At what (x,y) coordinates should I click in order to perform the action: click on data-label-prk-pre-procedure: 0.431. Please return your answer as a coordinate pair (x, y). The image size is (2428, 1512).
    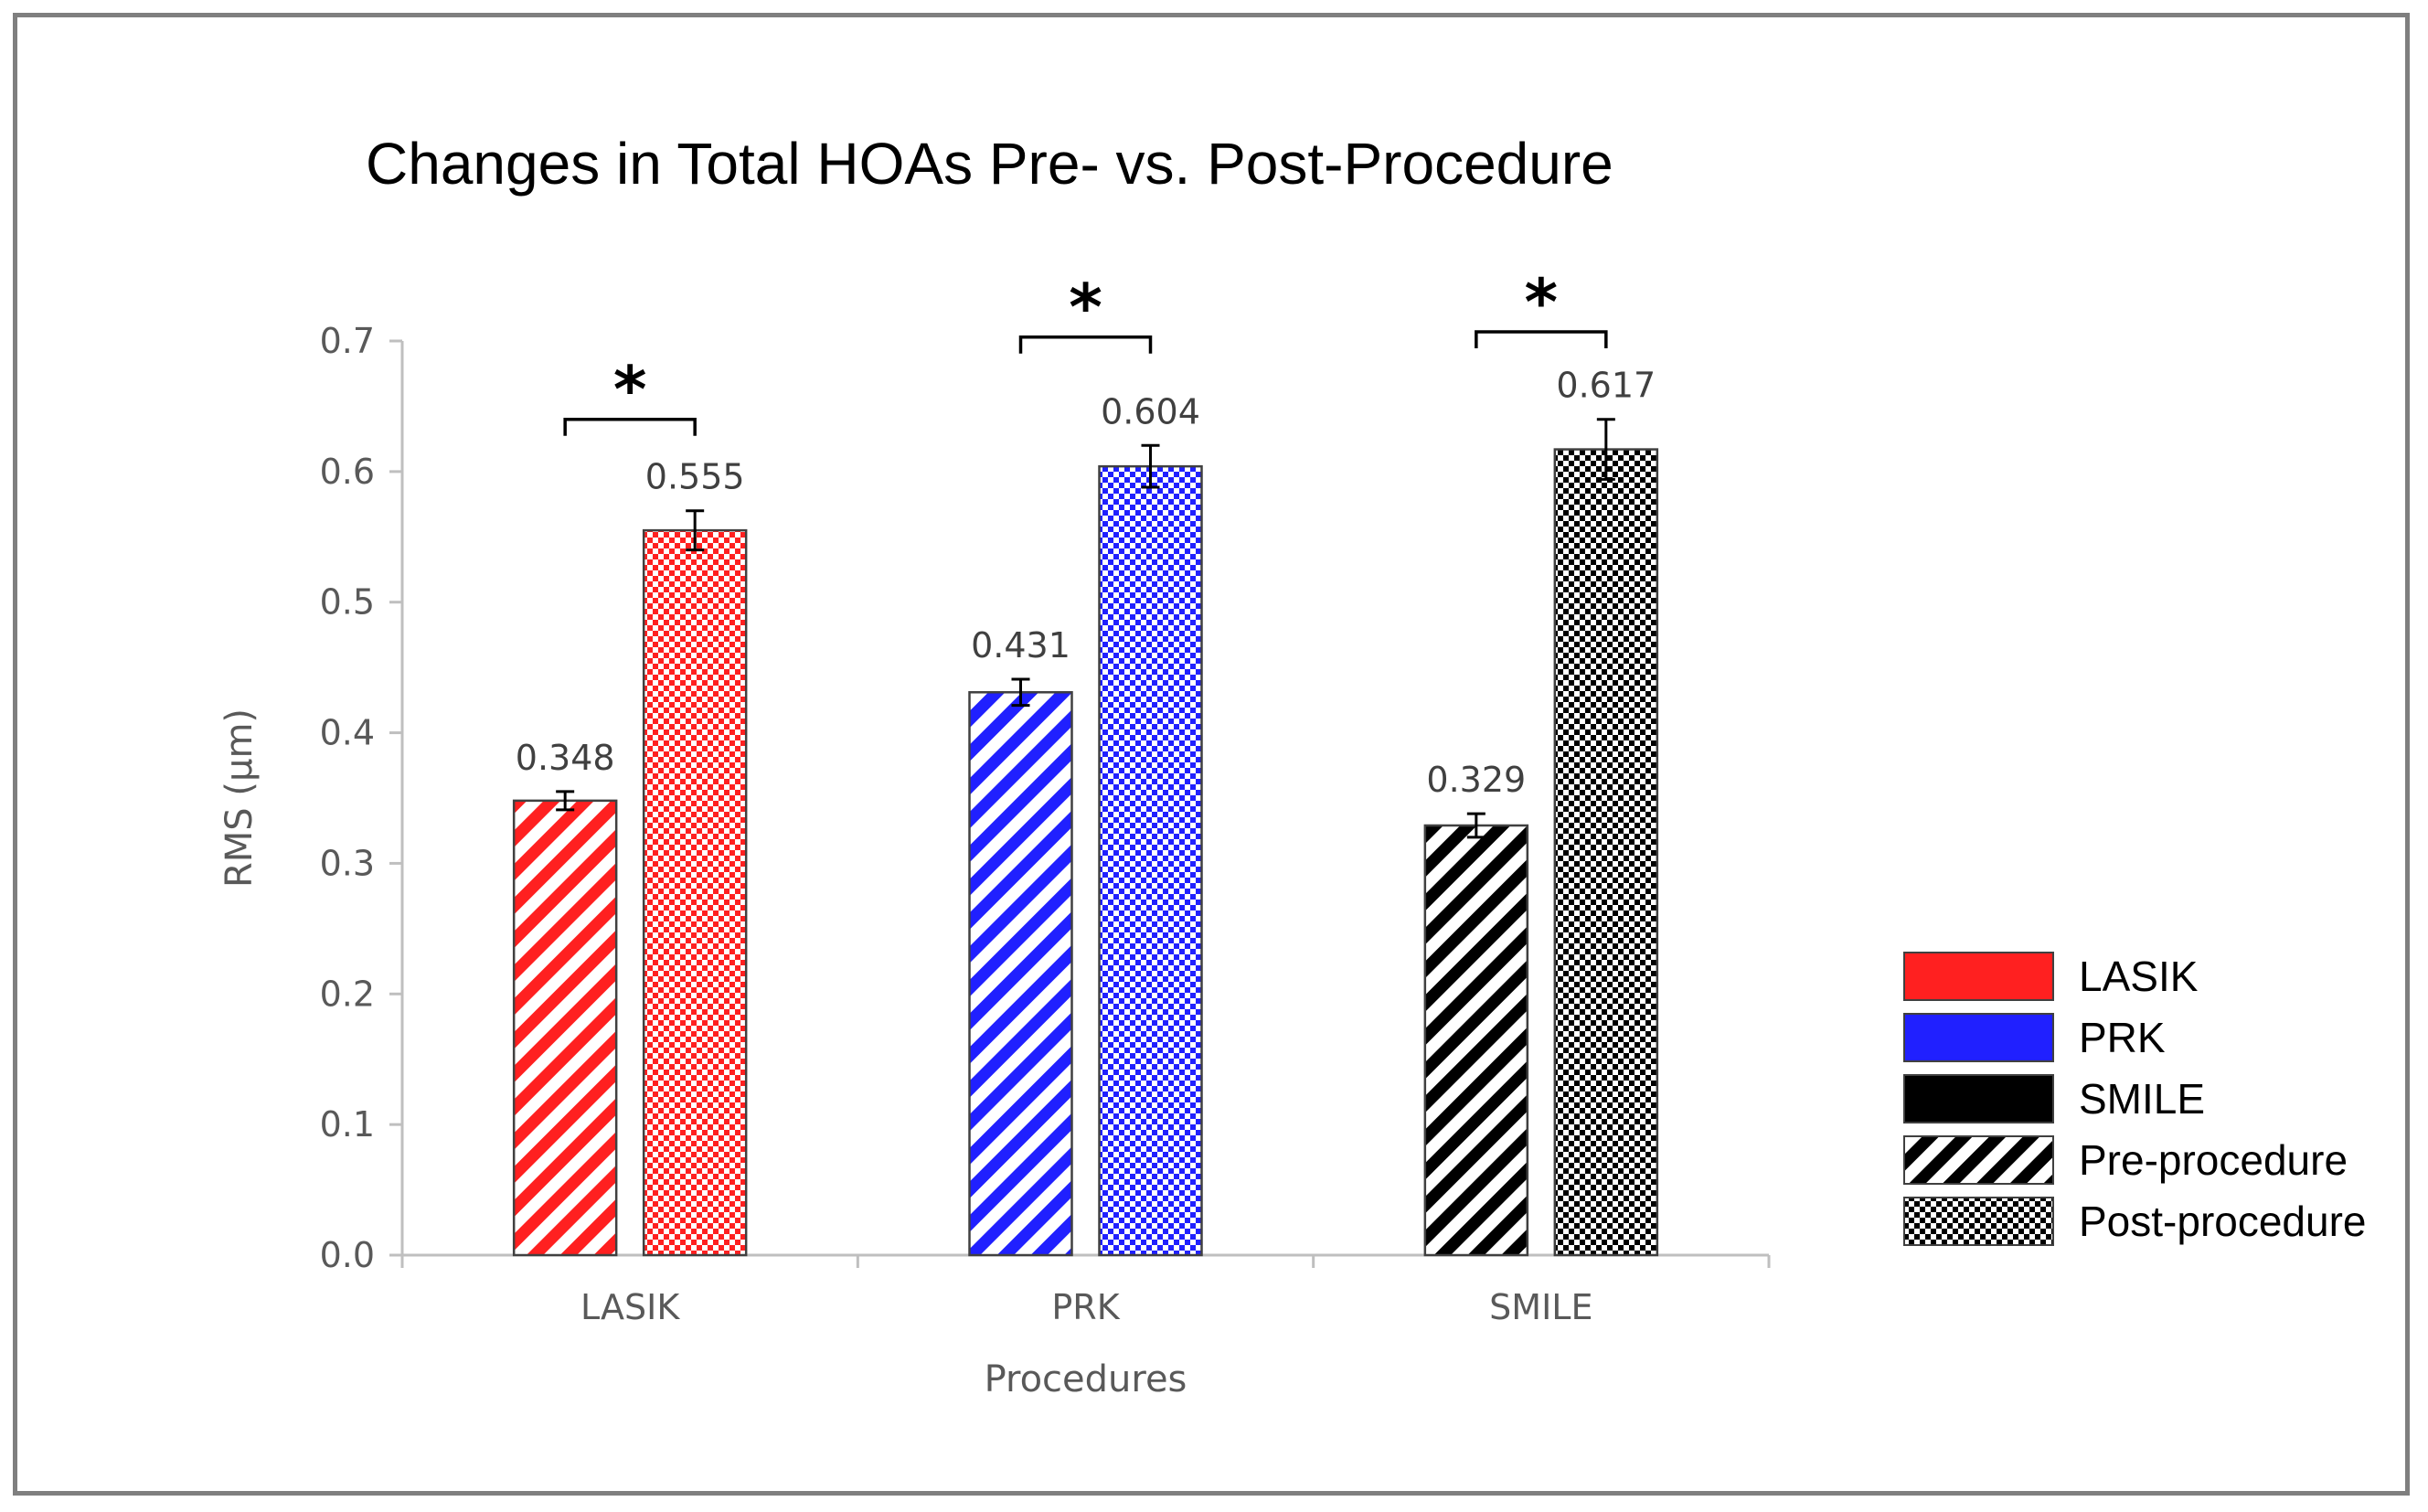
    Looking at the image, I should click on (1021, 645).